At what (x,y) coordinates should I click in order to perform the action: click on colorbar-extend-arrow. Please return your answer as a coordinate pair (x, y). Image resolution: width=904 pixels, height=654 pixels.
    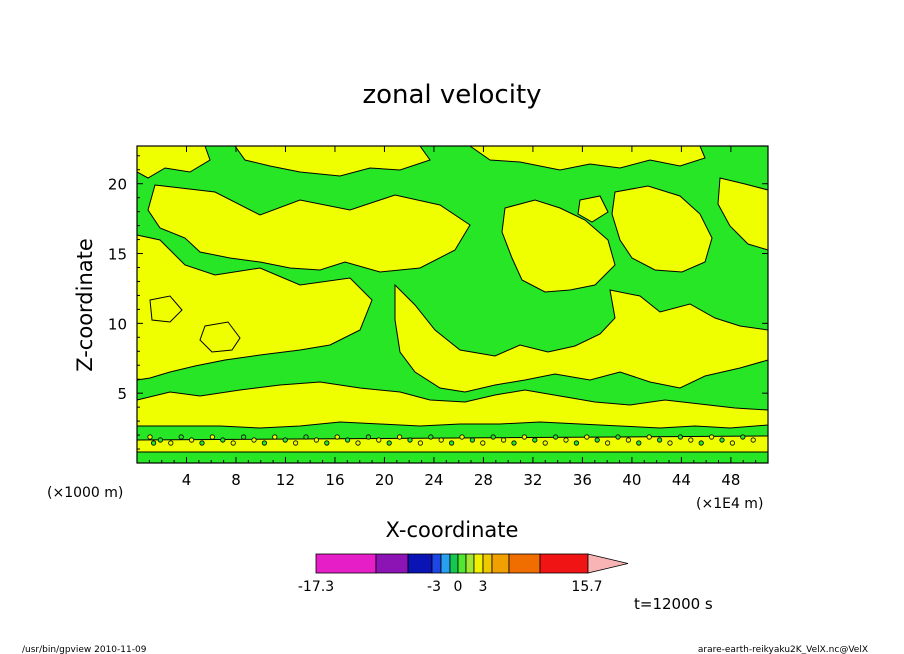
    Looking at the image, I should click on (608, 563).